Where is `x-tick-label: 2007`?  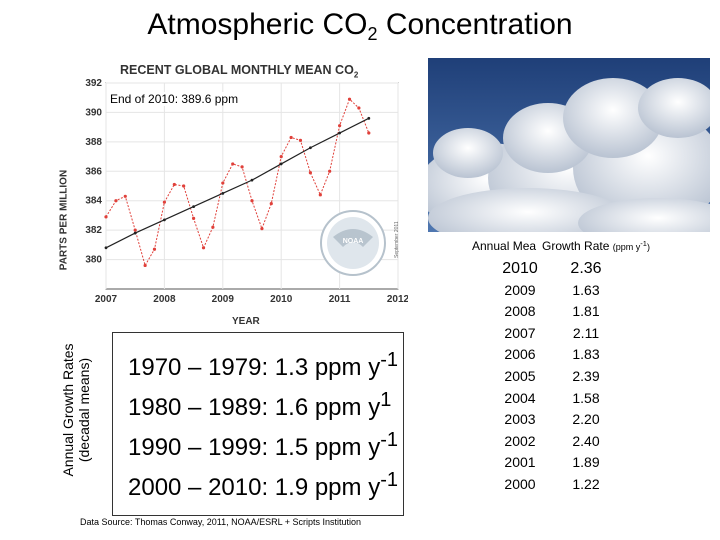 x-tick-label: 2007 is located at coordinates (106, 299).